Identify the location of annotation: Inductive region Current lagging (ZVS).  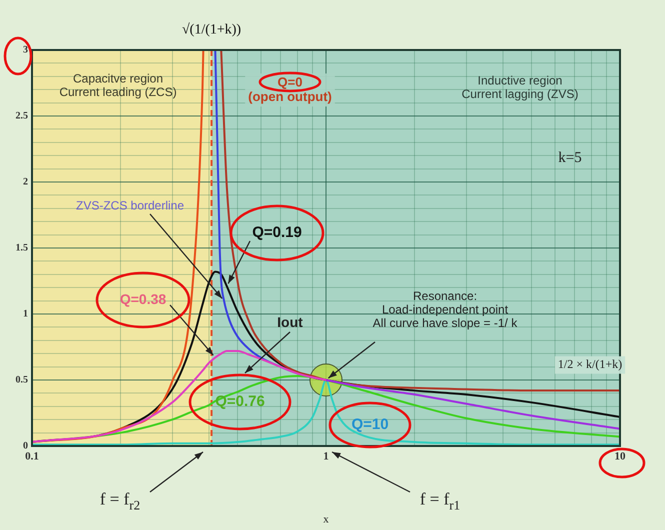
(520, 88).